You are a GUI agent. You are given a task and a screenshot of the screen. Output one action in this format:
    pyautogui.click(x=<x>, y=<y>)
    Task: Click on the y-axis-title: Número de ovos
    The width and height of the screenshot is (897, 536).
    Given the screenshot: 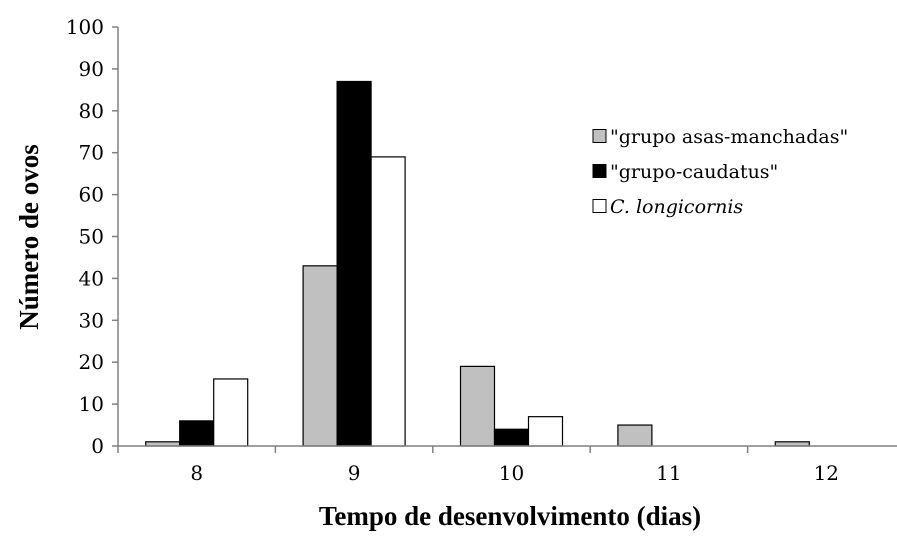 What is the action you would take?
    pyautogui.click(x=29, y=237)
    